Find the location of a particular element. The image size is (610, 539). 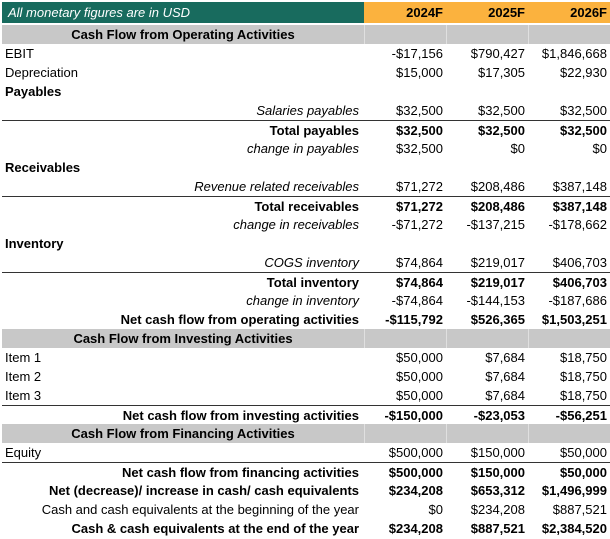

value-2024f: $50,000 is located at coordinates (419, 357).